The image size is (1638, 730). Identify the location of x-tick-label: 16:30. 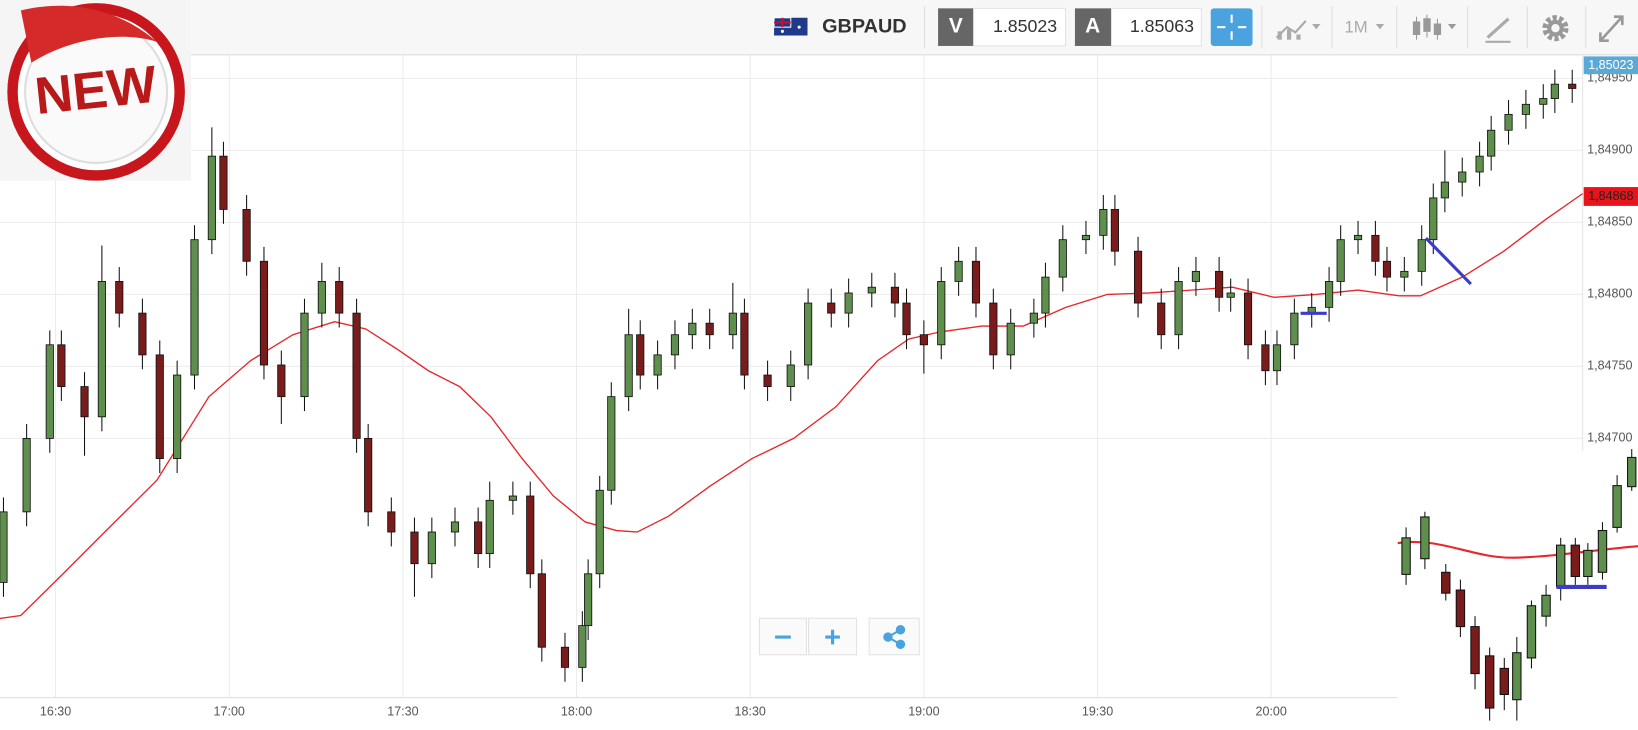
(55, 712).